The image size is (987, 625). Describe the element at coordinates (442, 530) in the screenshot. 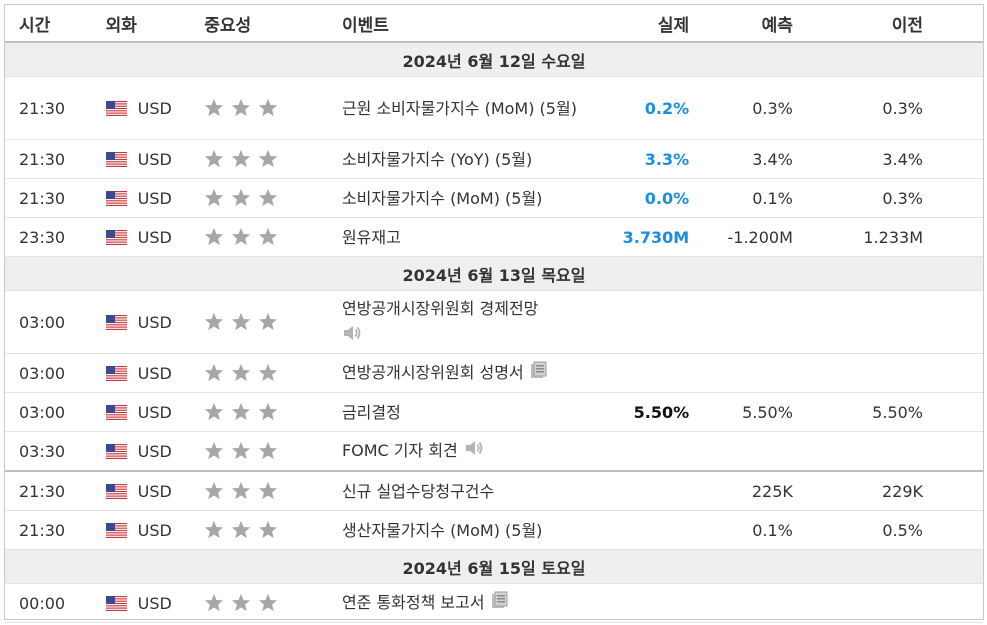

I see `event-name: 생산자물가지수 (MoM) (5월)` at that location.